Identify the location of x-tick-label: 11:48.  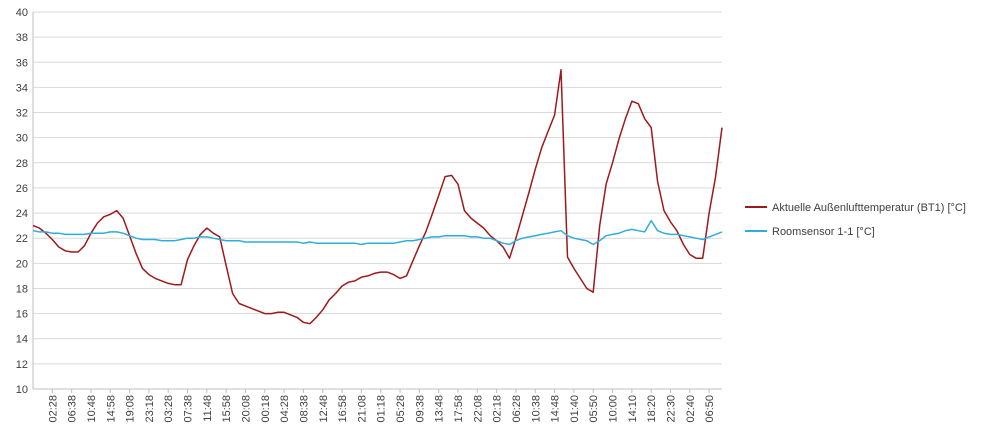
(208, 408).